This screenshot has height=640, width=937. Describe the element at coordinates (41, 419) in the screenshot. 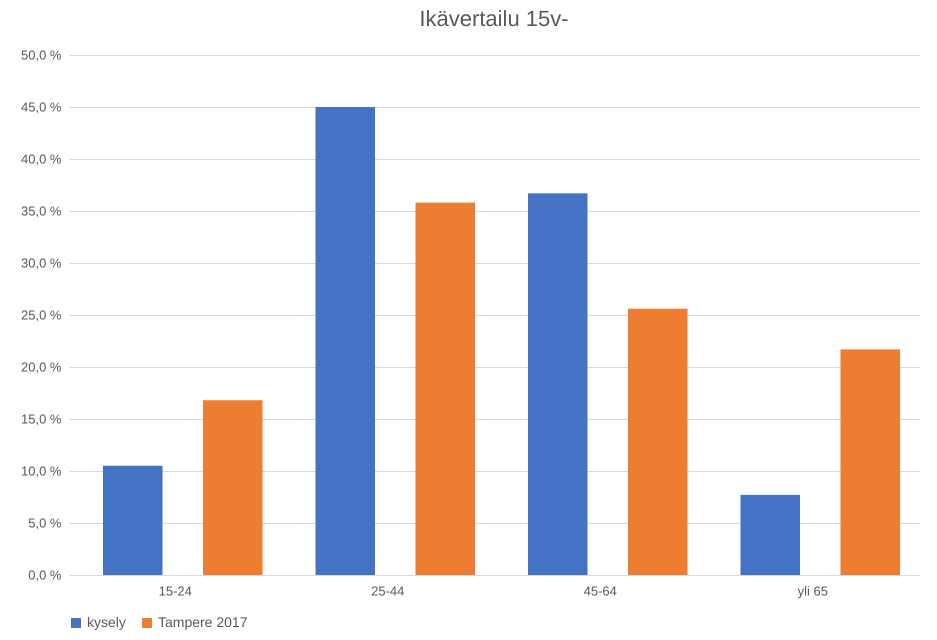

I see `y-tick-label: 15,0 %` at that location.